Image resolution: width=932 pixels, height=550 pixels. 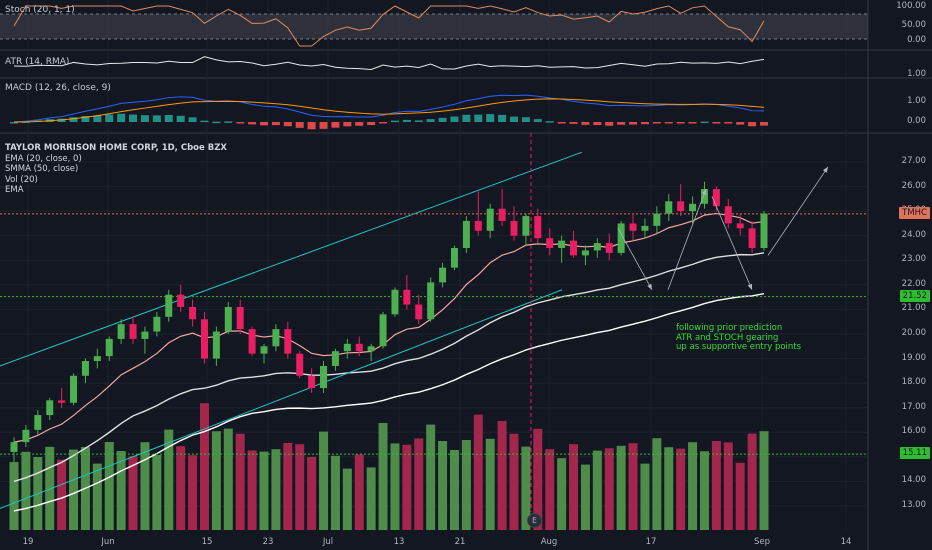 I want to click on price-tick: 23.00, so click(x=913, y=259).